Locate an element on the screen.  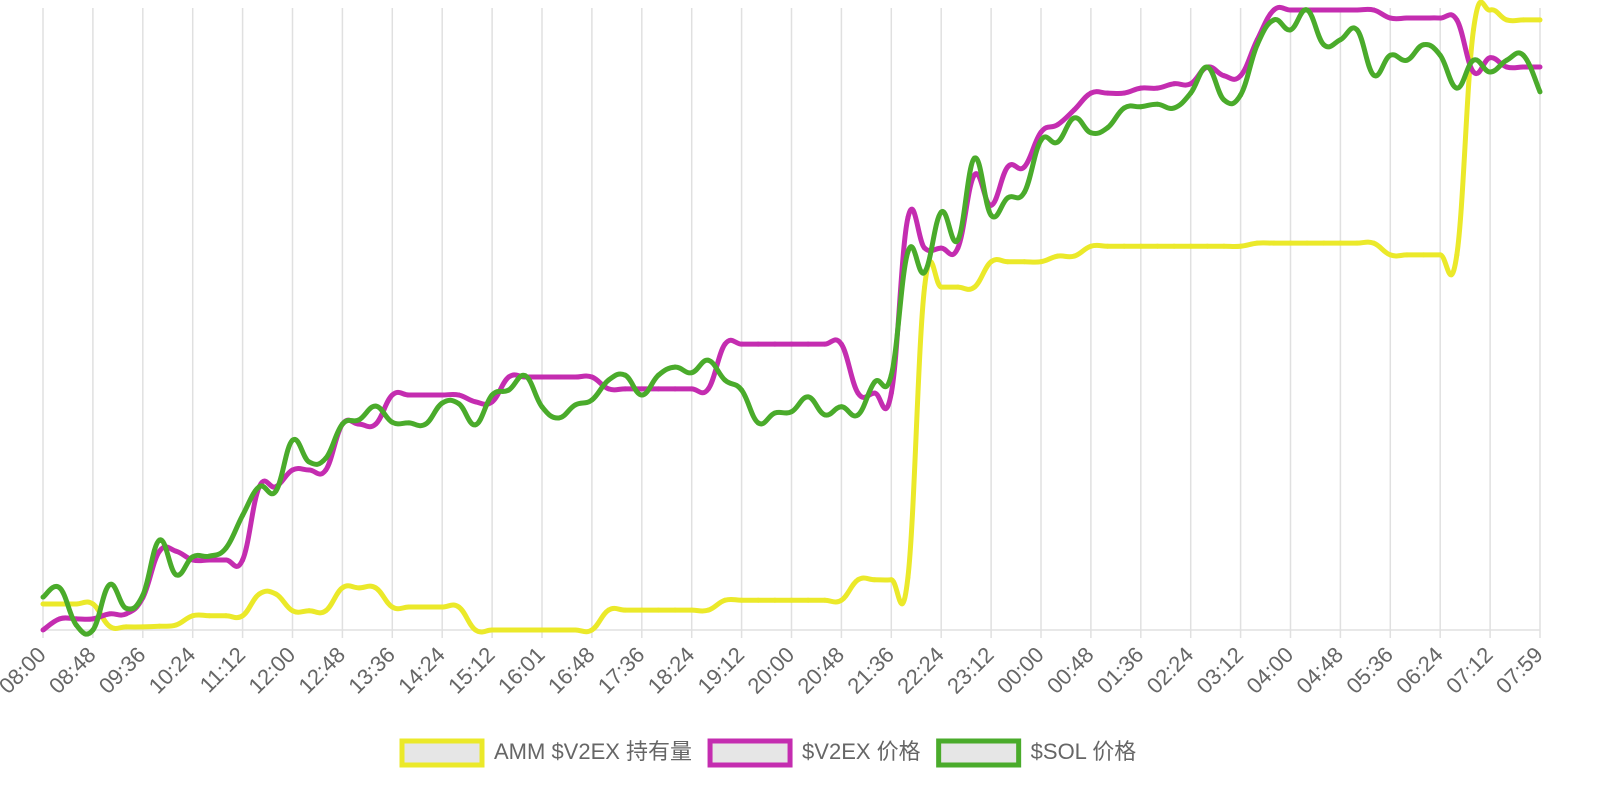
x-tick-label: 20:48 is located at coordinates (820, 670).